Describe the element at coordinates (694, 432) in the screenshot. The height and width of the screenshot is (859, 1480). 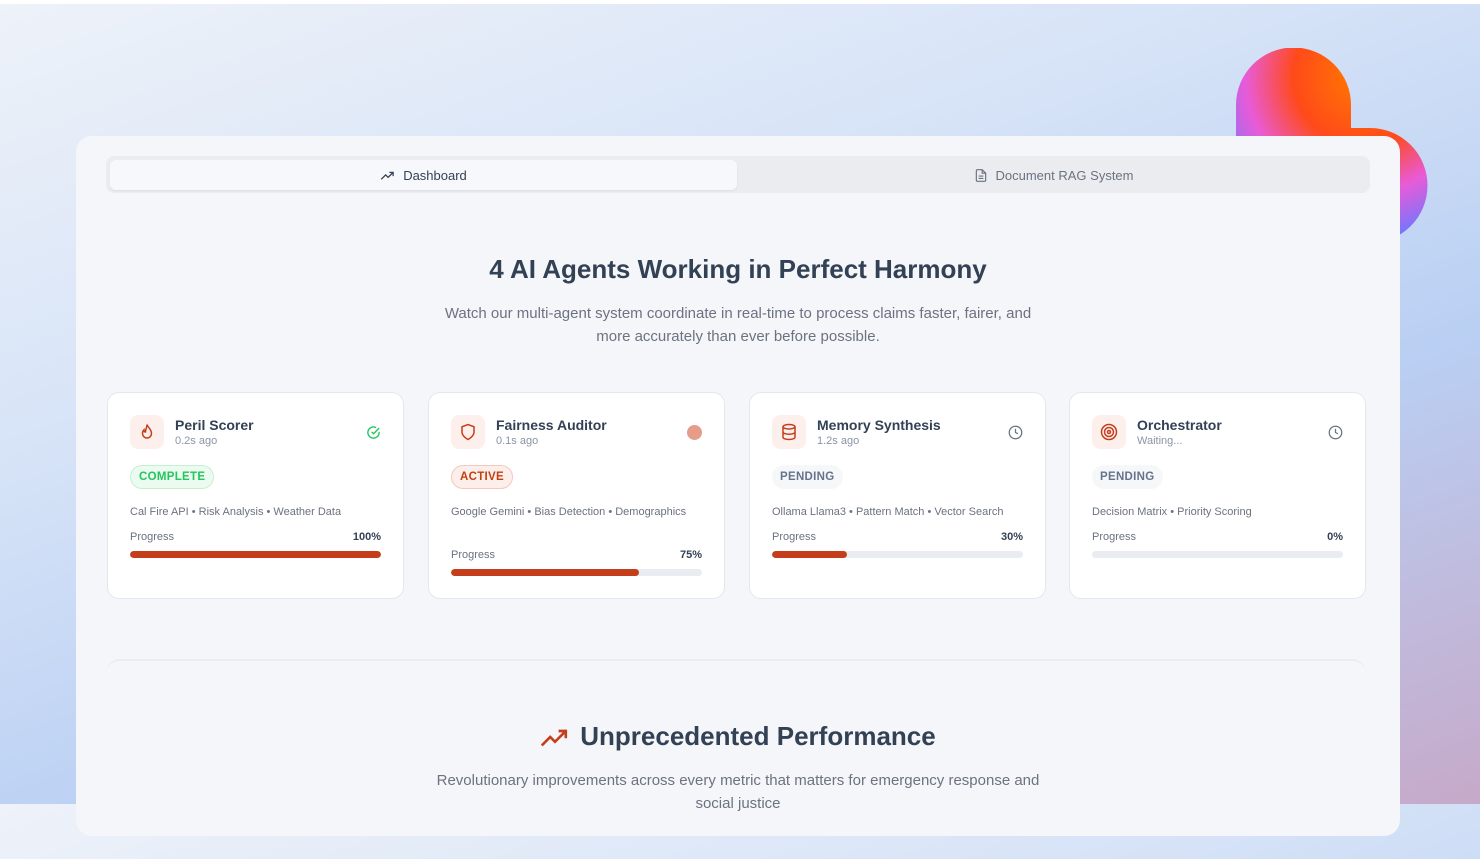
I see `pulse-dot-icon` at that location.